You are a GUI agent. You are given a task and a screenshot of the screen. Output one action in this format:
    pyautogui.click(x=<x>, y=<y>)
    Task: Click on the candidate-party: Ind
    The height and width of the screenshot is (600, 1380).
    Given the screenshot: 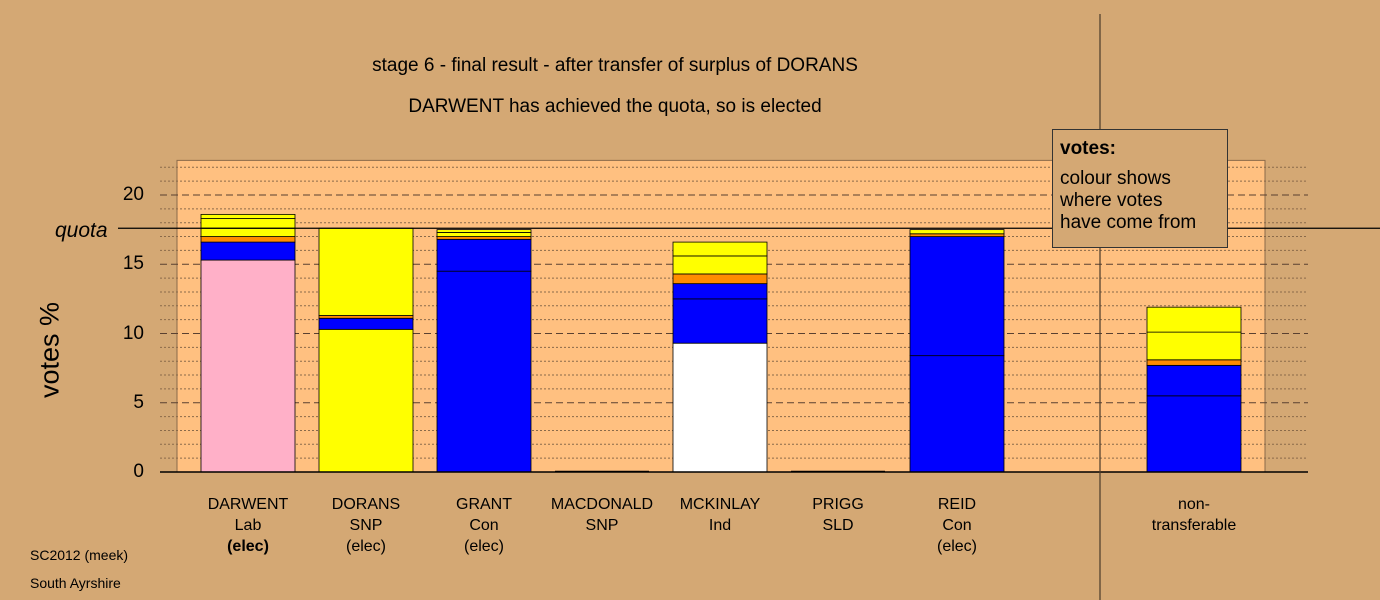 What is the action you would take?
    pyautogui.click(x=720, y=525)
    